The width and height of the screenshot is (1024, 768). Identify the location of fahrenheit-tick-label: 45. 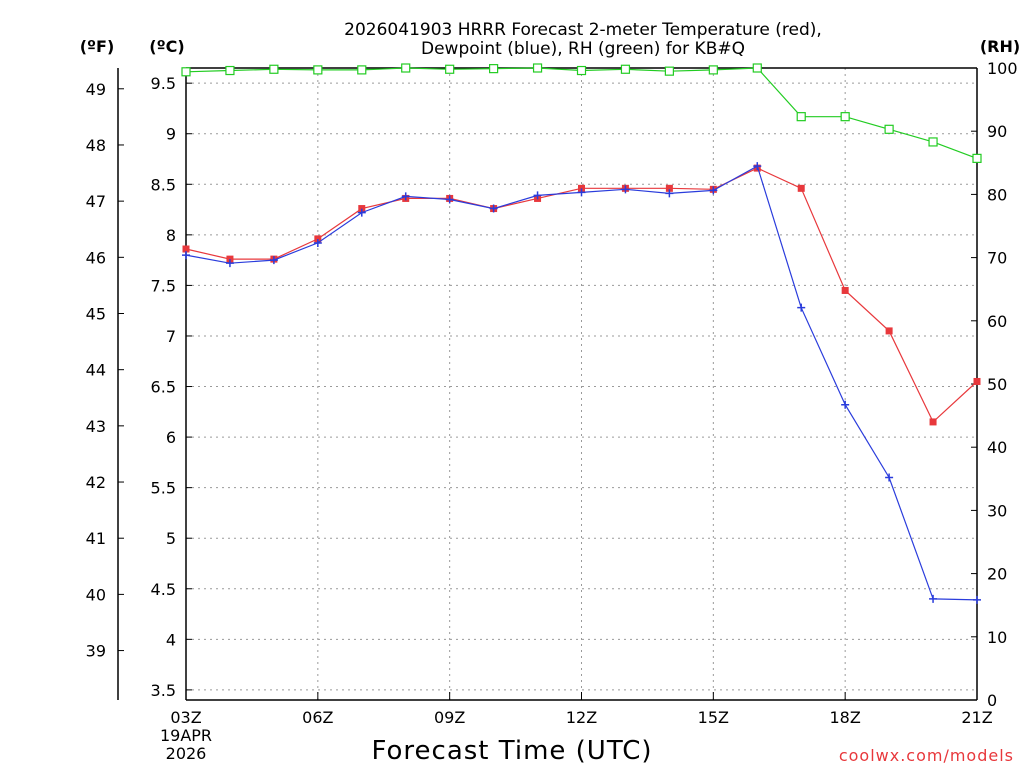
(96, 313).